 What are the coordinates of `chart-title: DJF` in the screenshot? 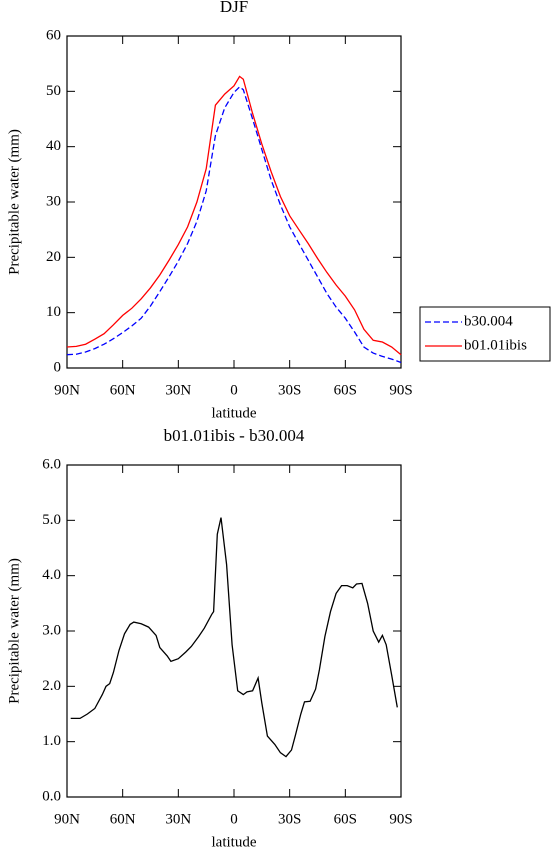 It's located at (234, 8).